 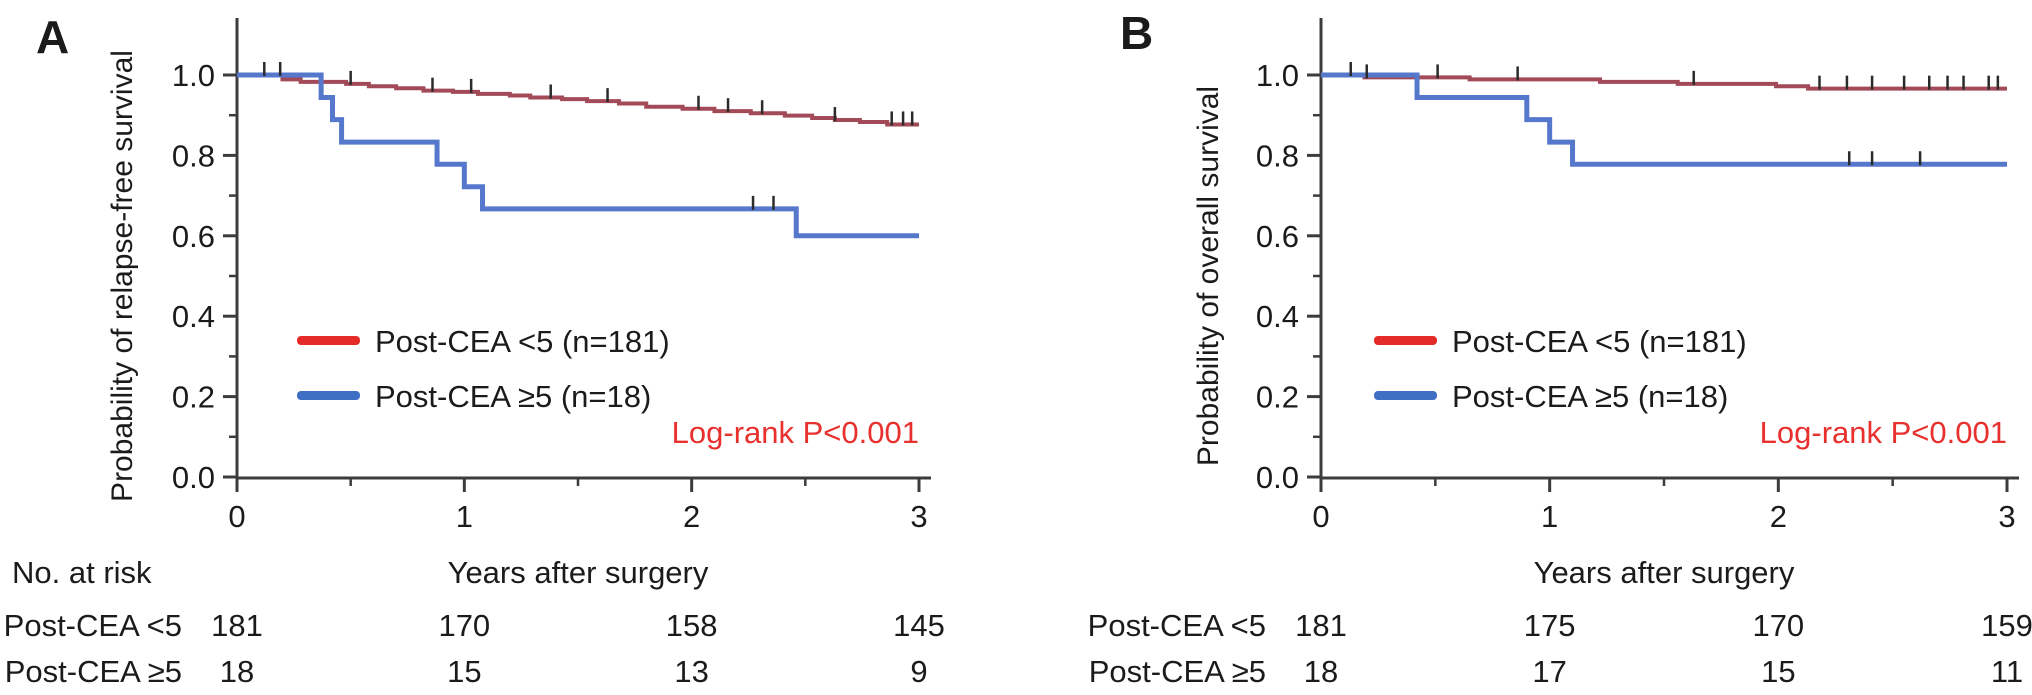 What do you see at coordinates (122, 276) in the screenshot?
I see `y-axis-label: Probability of relapse-free survival` at bounding box center [122, 276].